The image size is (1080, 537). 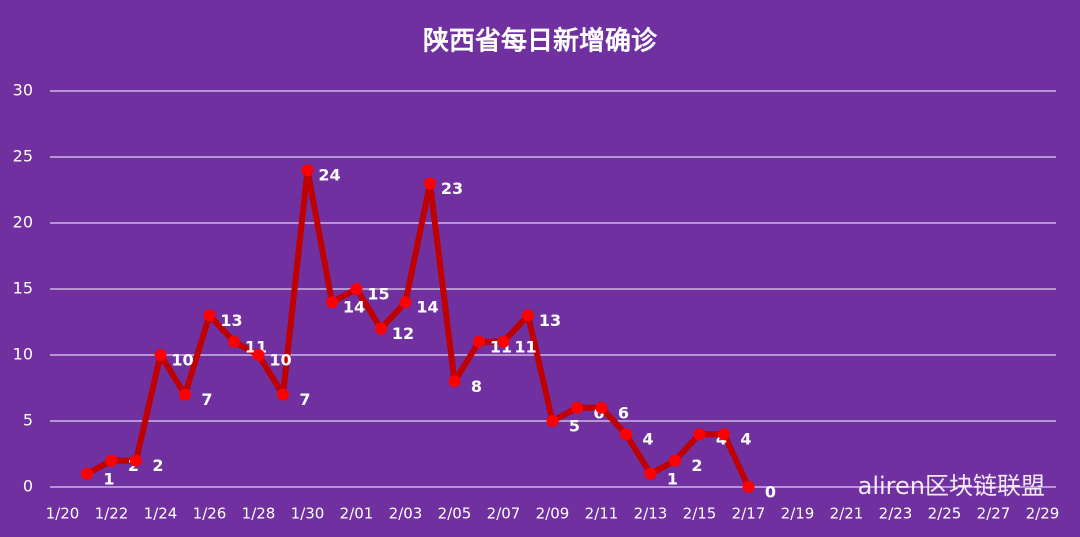 I want to click on x-tick-label: 2/27, so click(x=994, y=514).